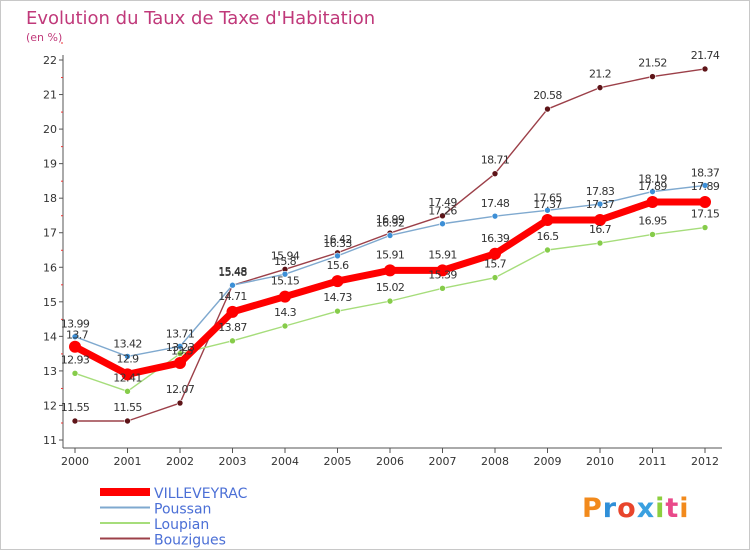 This screenshot has height=550, width=750. I want to click on proxiti-logo: Proxiti, so click(635, 508).